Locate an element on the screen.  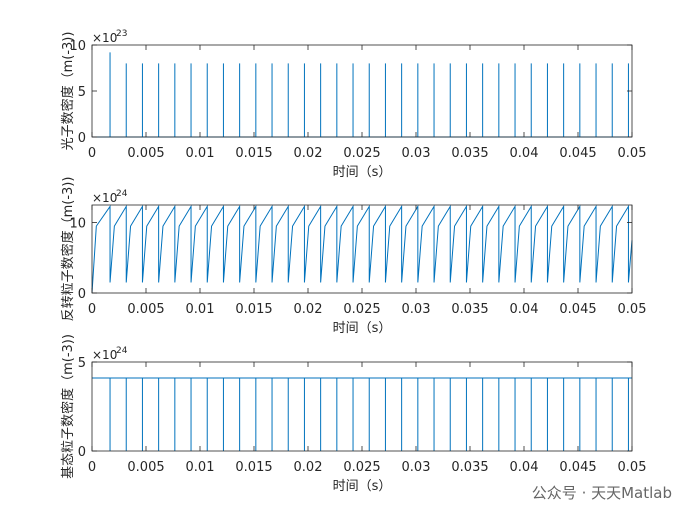
line is located at coordinates (362, 249).